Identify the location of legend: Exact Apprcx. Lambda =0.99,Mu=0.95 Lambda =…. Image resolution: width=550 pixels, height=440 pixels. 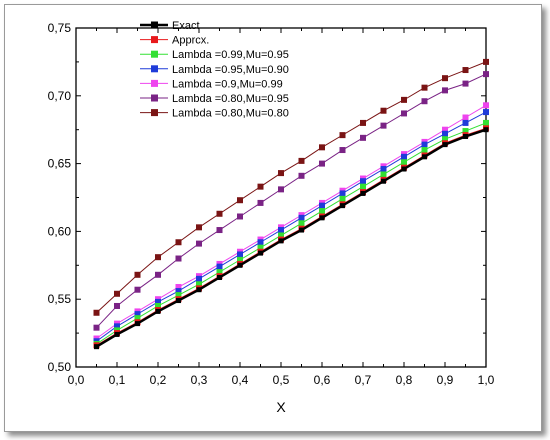
(214, 70).